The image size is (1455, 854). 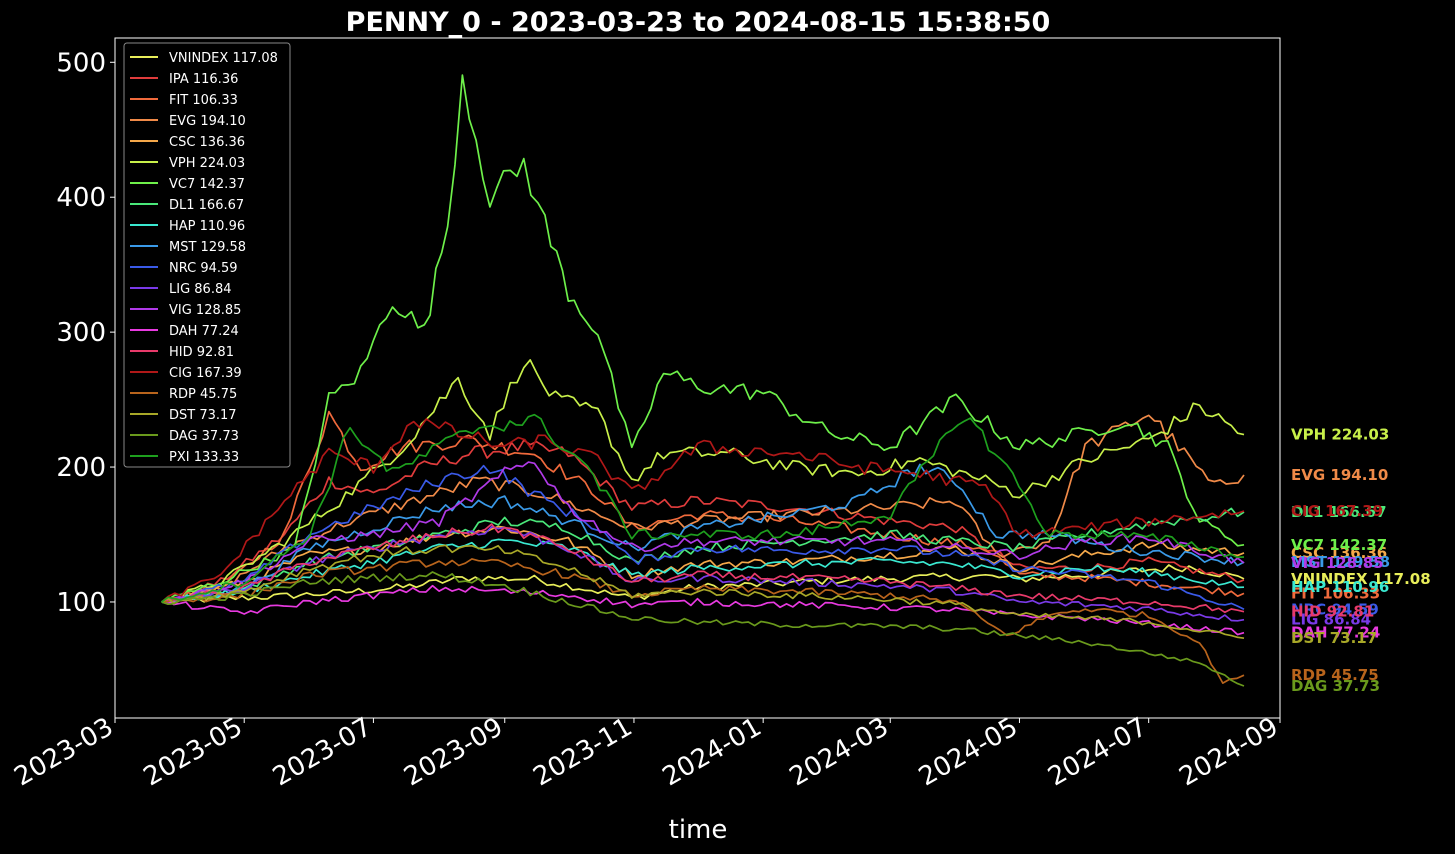 I want to click on legend-entry-csc: CSC 136.36, so click(x=207, y=142).